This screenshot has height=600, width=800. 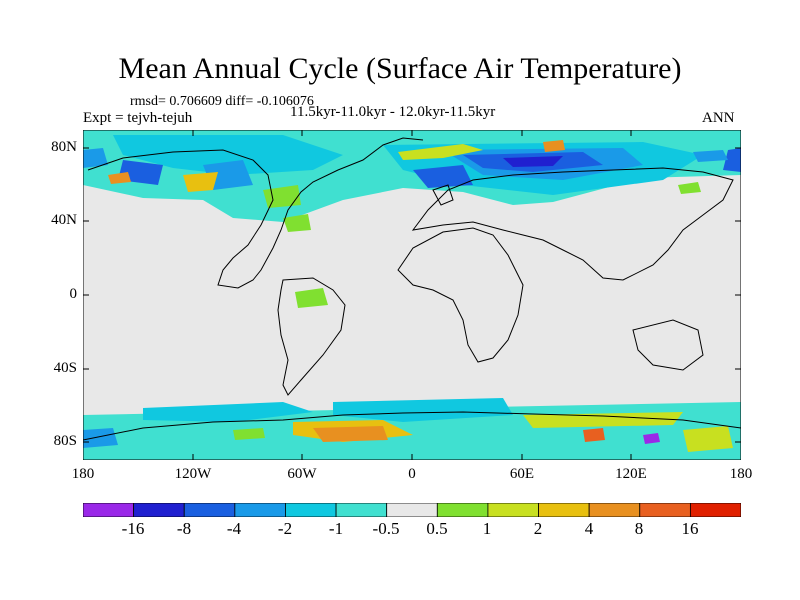 I want to click on anomaly-tropics, so click(x=311, y=298).